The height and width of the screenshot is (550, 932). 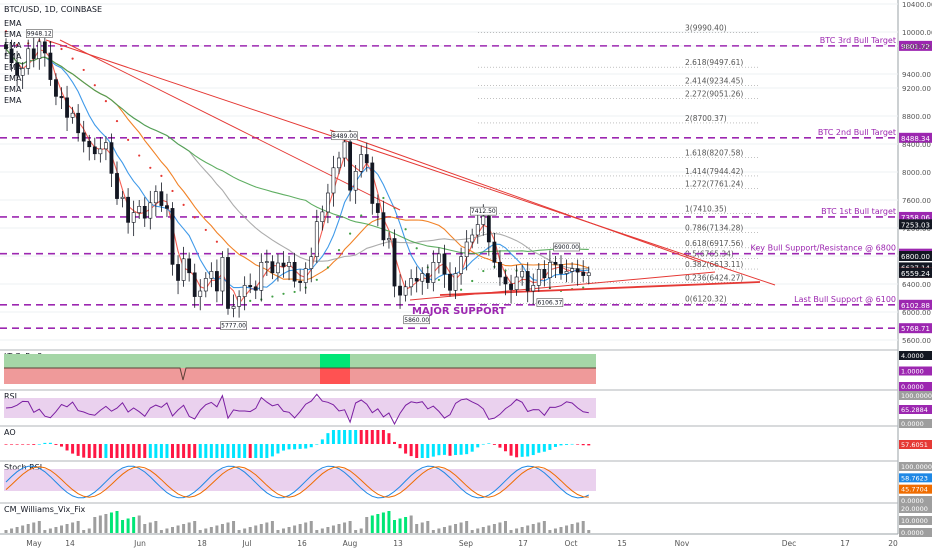 I want to click on fib-label: 0(6120.32), so click(x=706, y=299).